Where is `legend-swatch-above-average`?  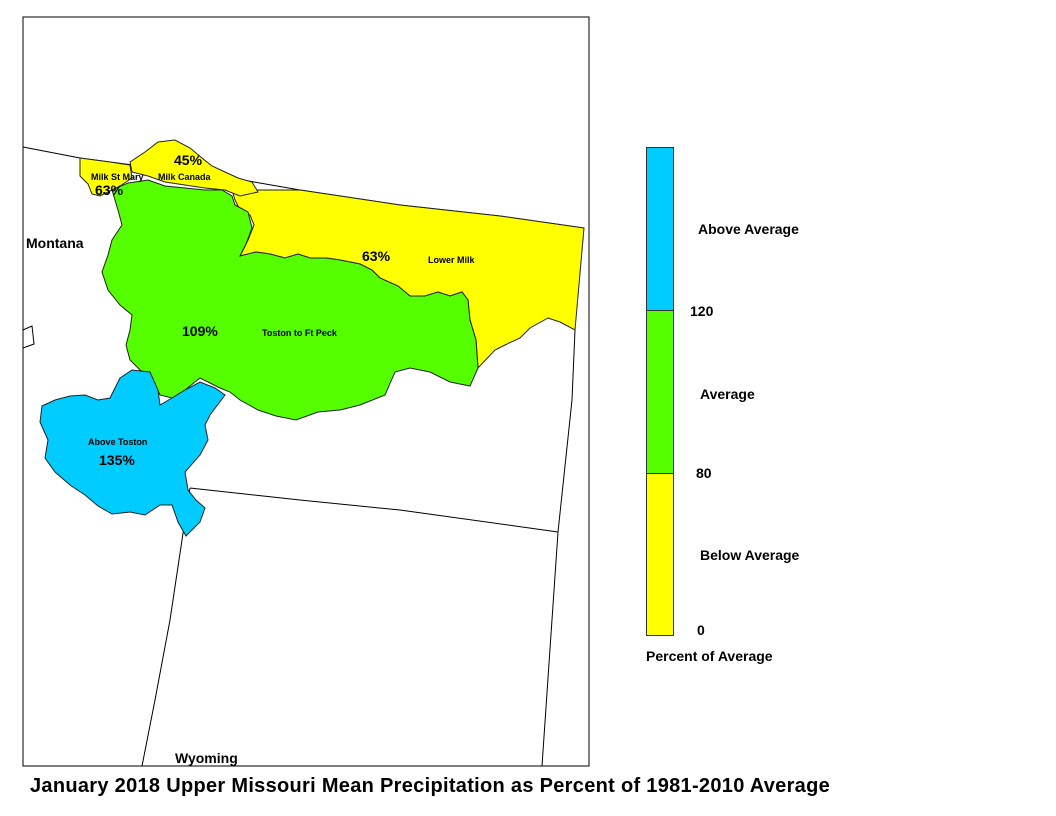
legend-swatch-above-average is located at coordinates (660, 229).